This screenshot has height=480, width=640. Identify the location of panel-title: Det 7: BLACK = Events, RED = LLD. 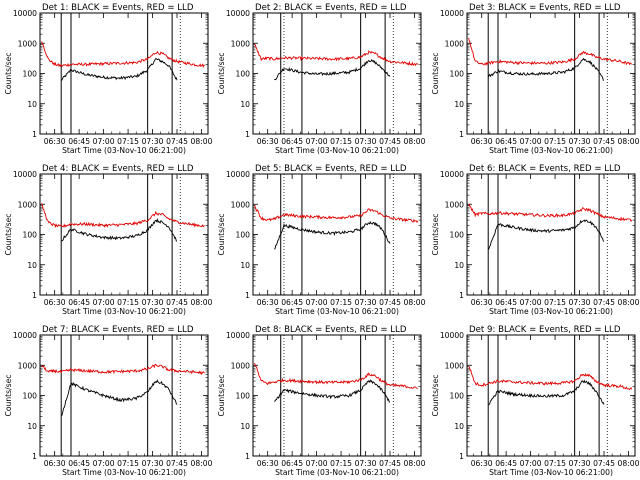
(118, 330).